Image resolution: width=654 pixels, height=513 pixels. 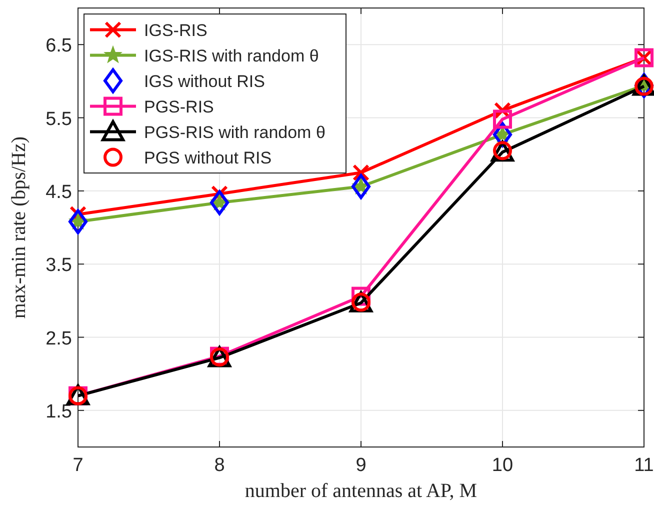 I want to click on legend-label: PGS-RIS, so click(x=179, y=106).